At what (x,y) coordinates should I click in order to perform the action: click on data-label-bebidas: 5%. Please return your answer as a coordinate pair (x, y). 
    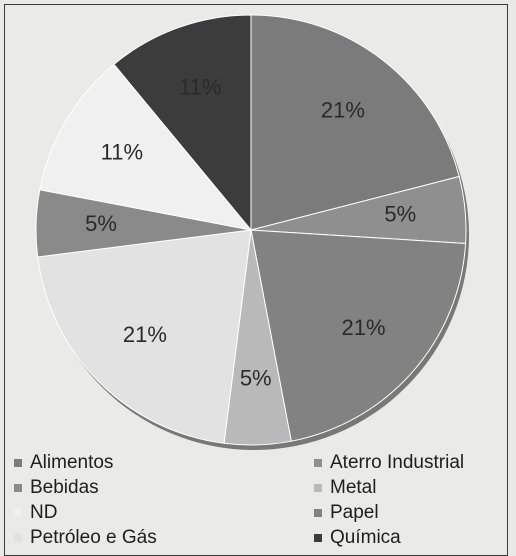
    Looking at the image, I should click on (101, 223).